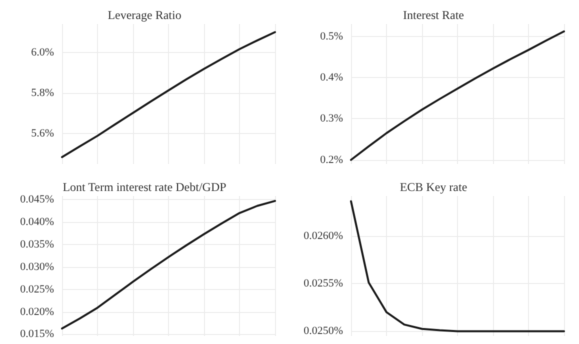 The image size is (579, 344). What do you see at coordinates (323, 331) in the screenshot?
I see `y-tick-label: 0.0250%` at bounding box center [323, 331].